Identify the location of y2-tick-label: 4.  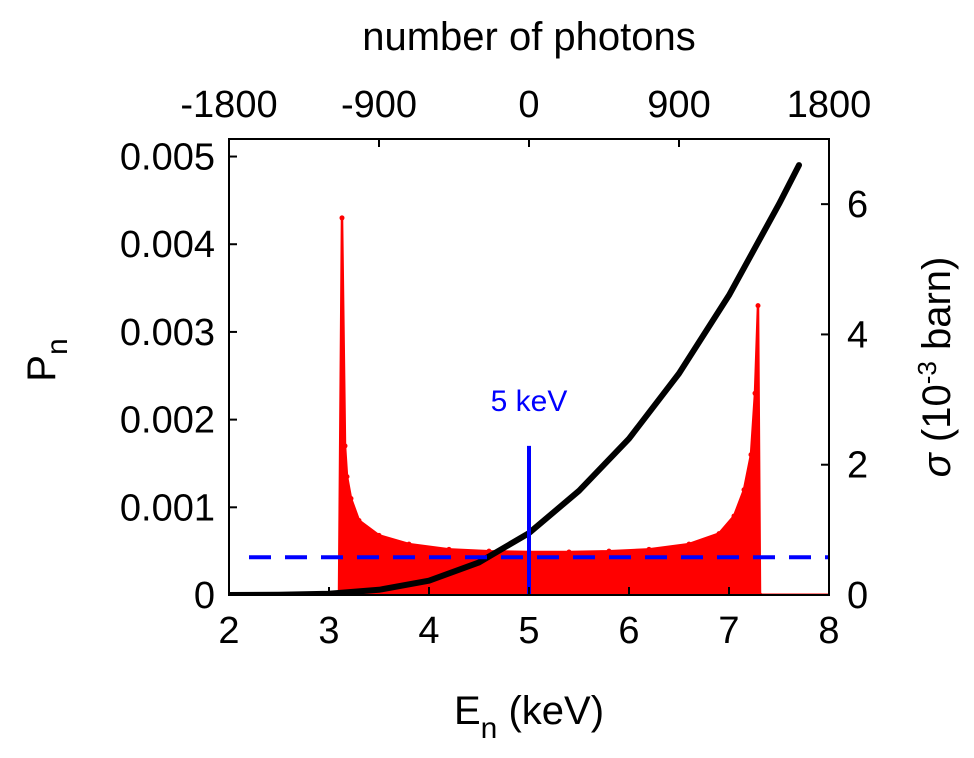
(857, 335).